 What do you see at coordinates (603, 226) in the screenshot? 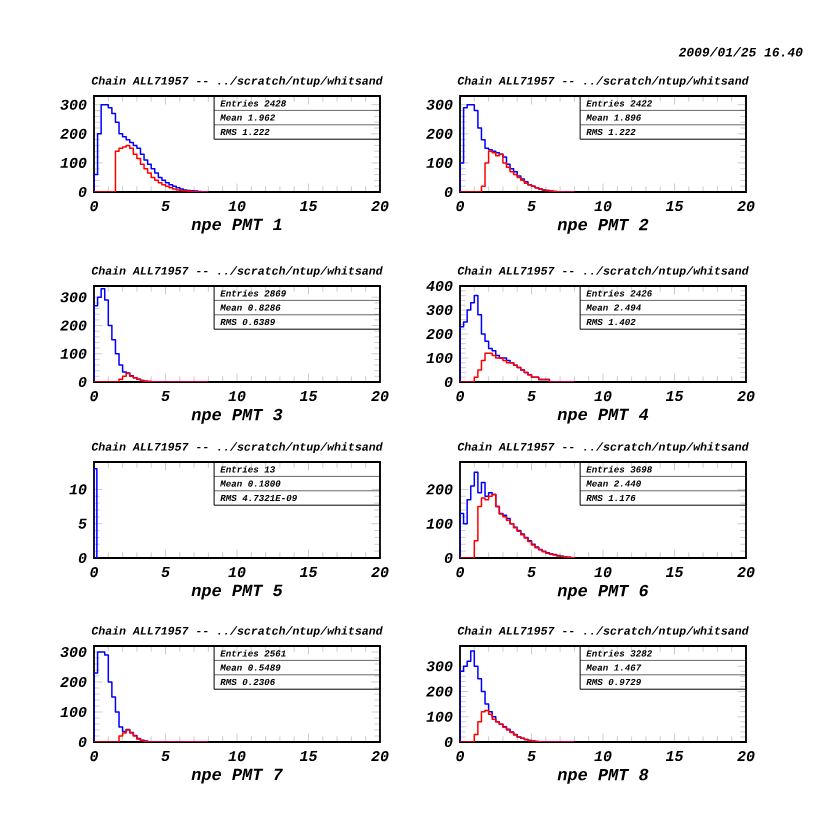
I see `x-axis-title: npe PMT 2` at bounding box center [603, 226].